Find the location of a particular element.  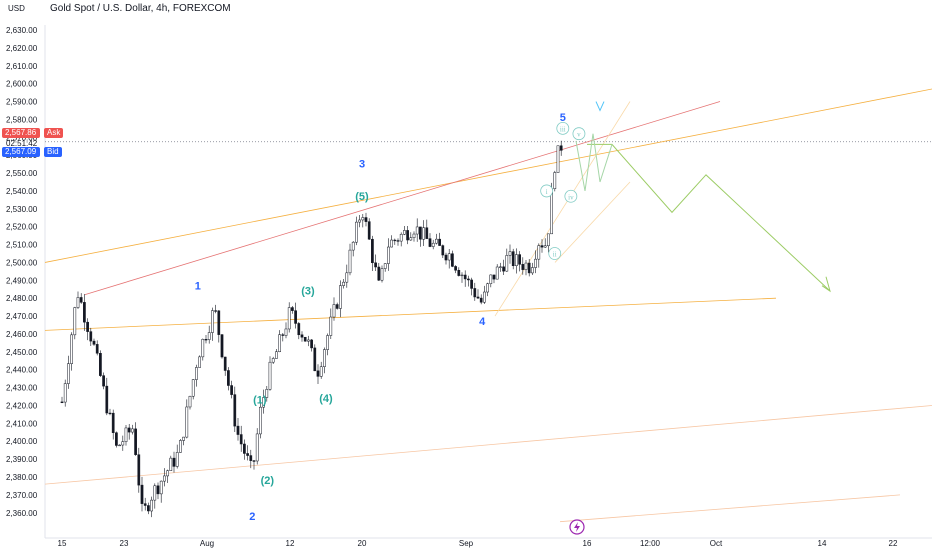

x-tick-label: Aug is located at coordinates (207, 543).